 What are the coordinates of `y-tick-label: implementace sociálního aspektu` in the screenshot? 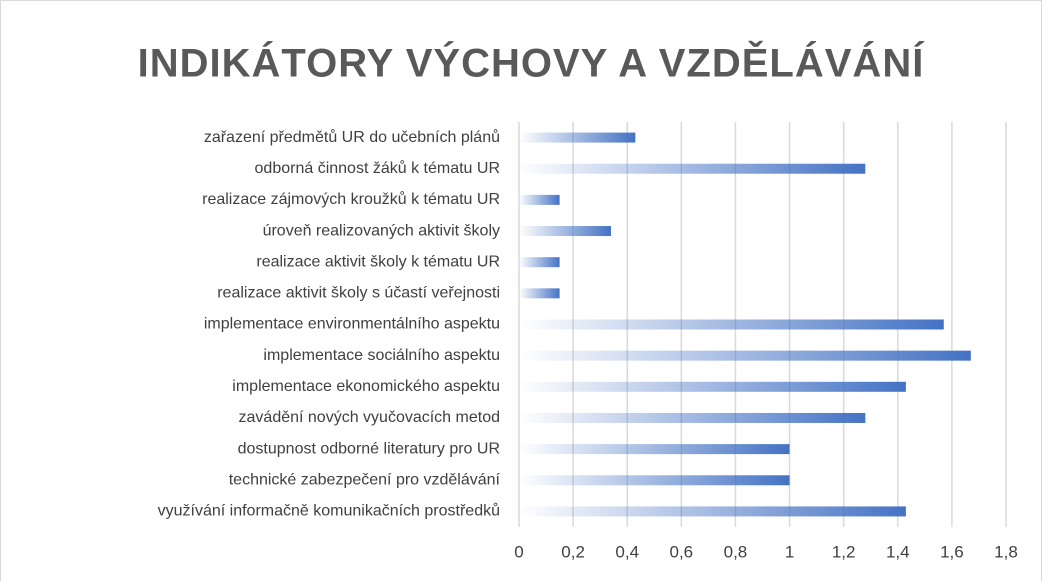 It's located at (381, 355).